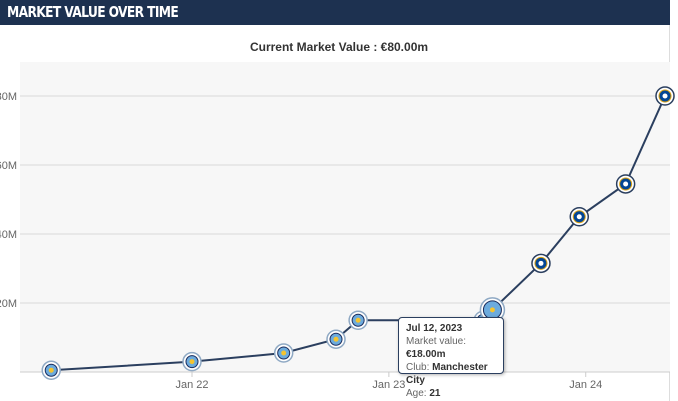  What do you see at coordinates (585, 385) in the screenshot?
I see `x-tick-label: Jan 24` at bounding box center [585, 385].